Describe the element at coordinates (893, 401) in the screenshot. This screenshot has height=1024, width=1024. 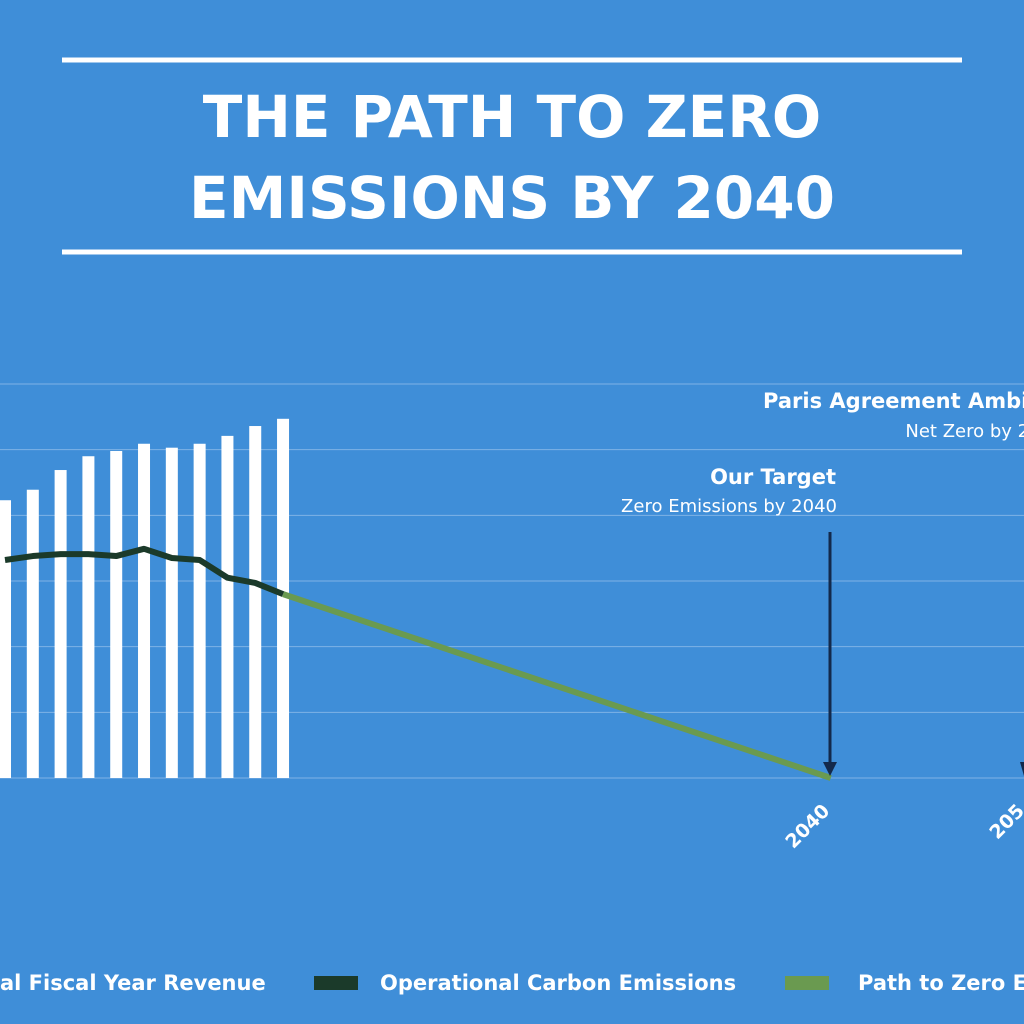
I see `annotation-title: Paris Agreement Ambitio` at that location.